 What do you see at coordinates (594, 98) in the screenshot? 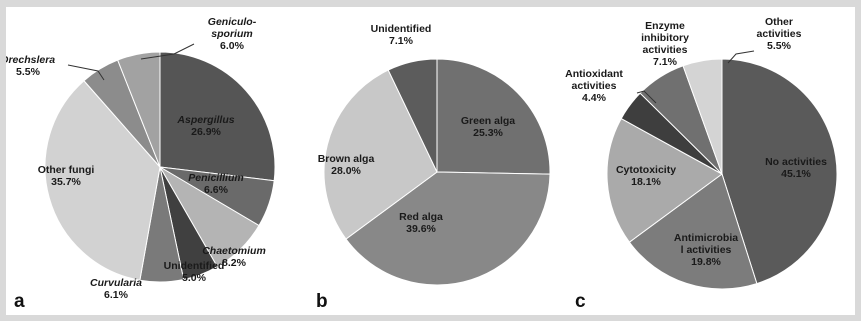
I see `slice-value-c-3: 4.4%` at bounding box center [594, 98].